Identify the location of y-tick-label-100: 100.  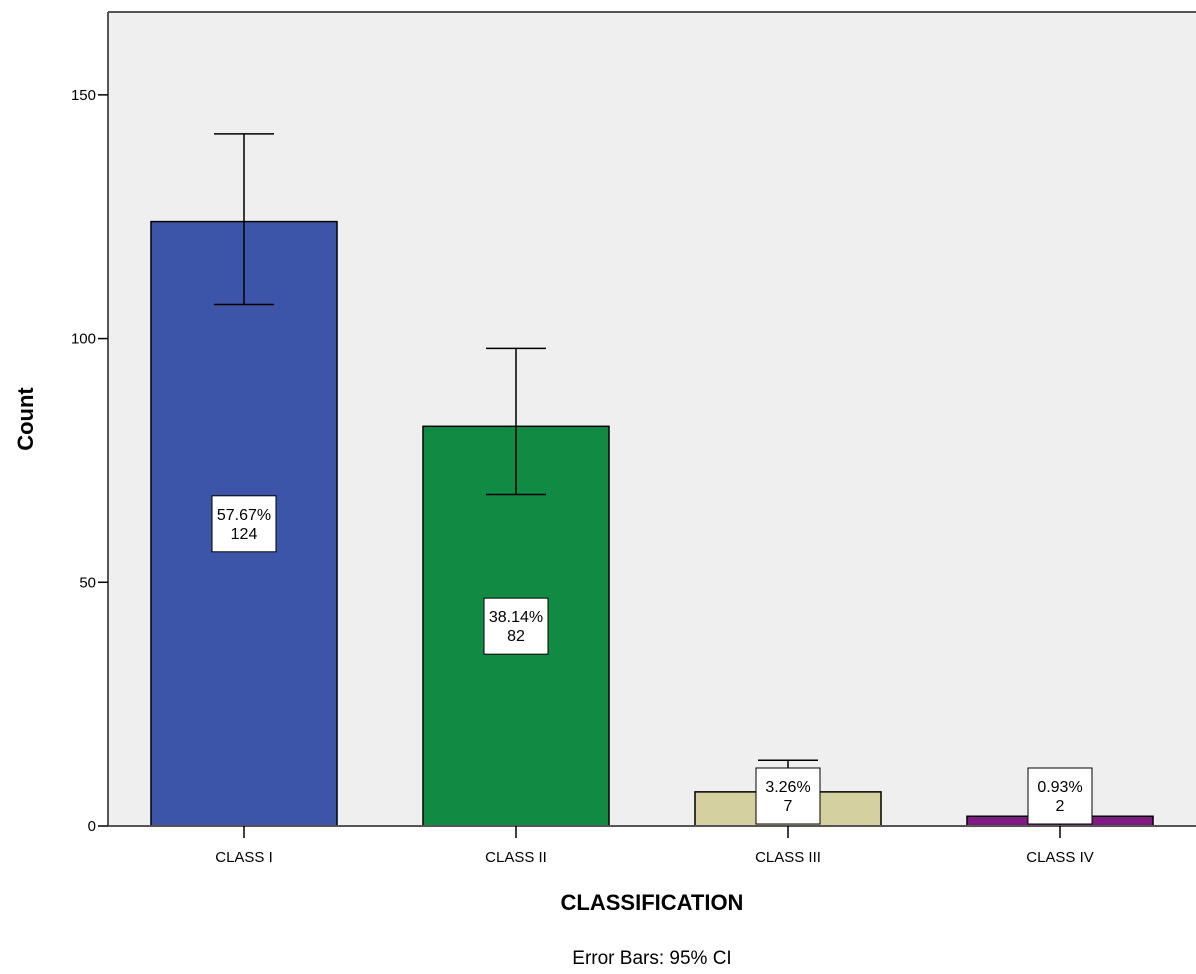
(83, 339).